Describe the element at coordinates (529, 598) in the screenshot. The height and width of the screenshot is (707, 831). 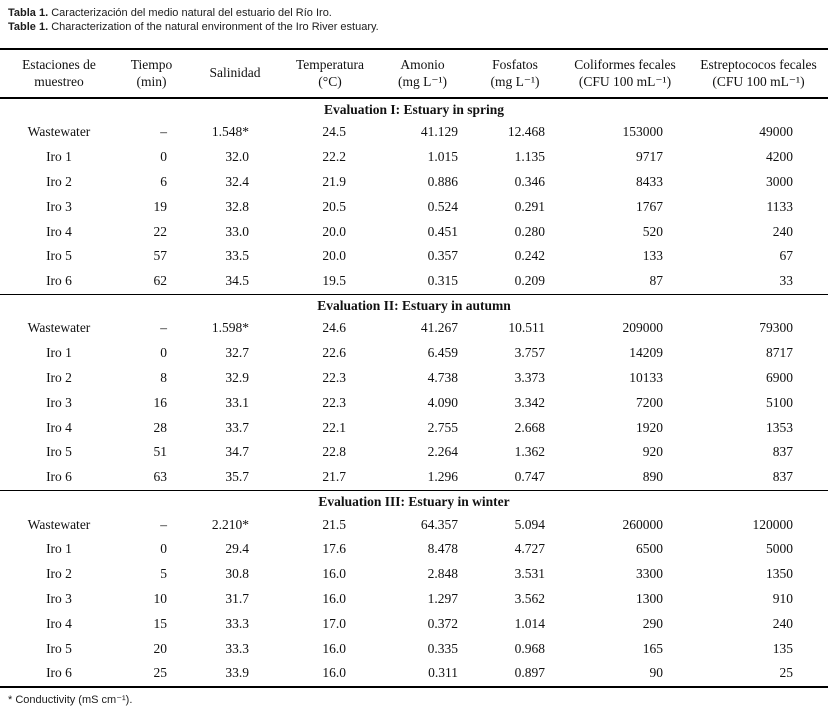
I see `value-cell: 3.562` at that location.